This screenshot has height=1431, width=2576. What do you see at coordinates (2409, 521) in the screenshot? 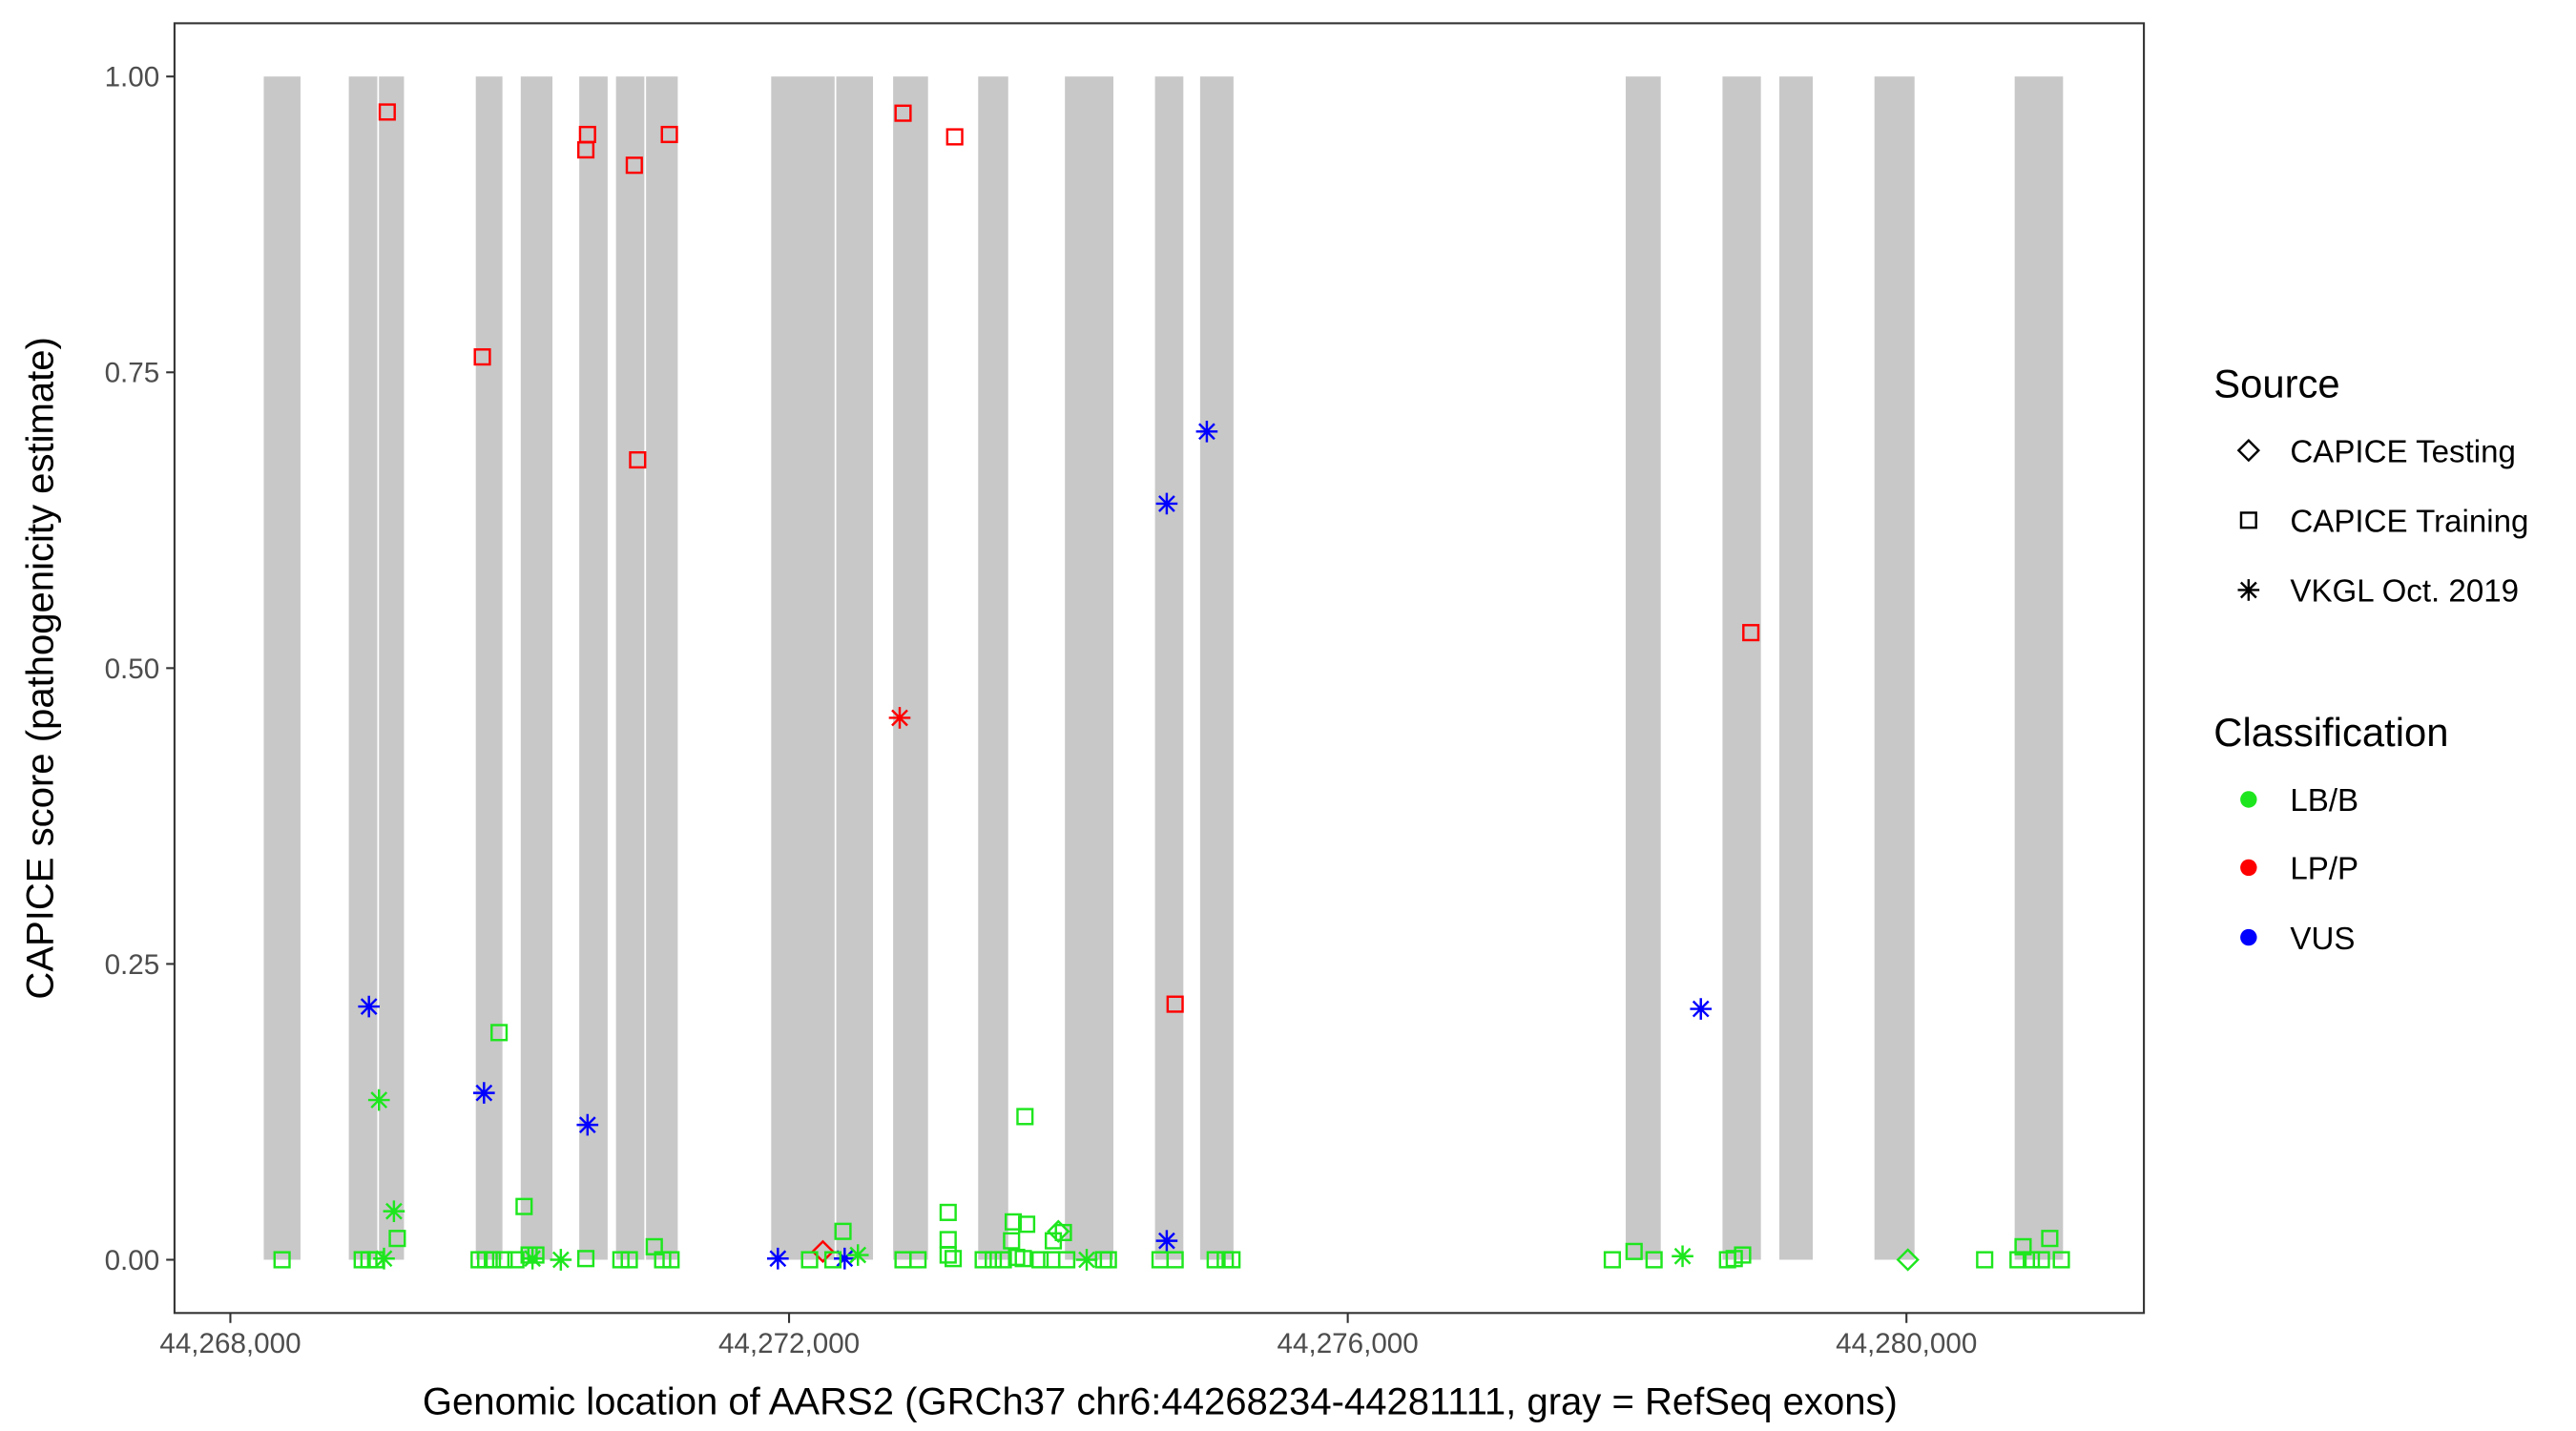
I see `legend-source-label: CAPICE Training` at bounding box center [2409, 521].